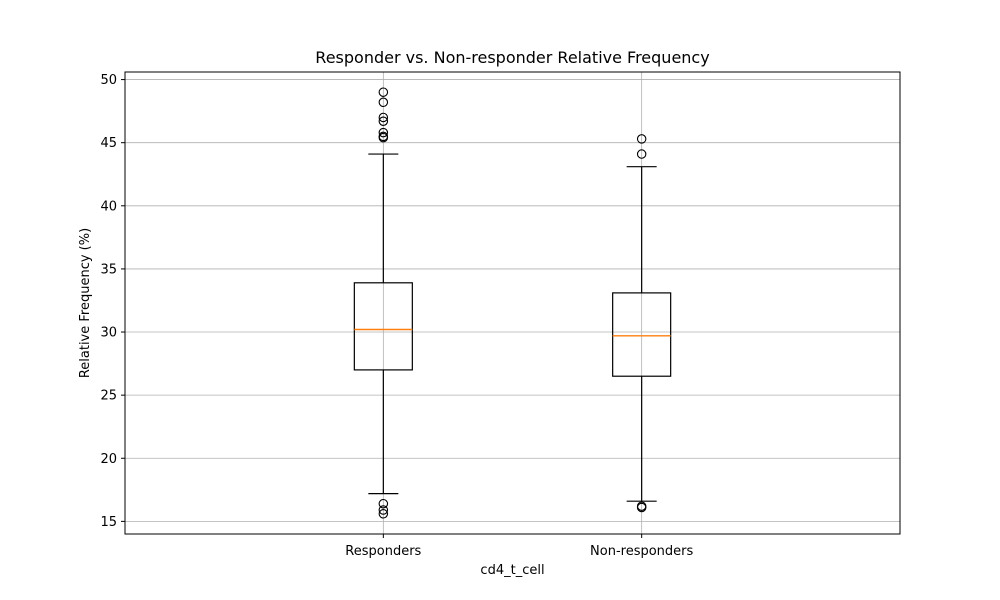 This screenshot has height=600, width=1000. I want to click on y-tick-label: 25, so click(108, 396).